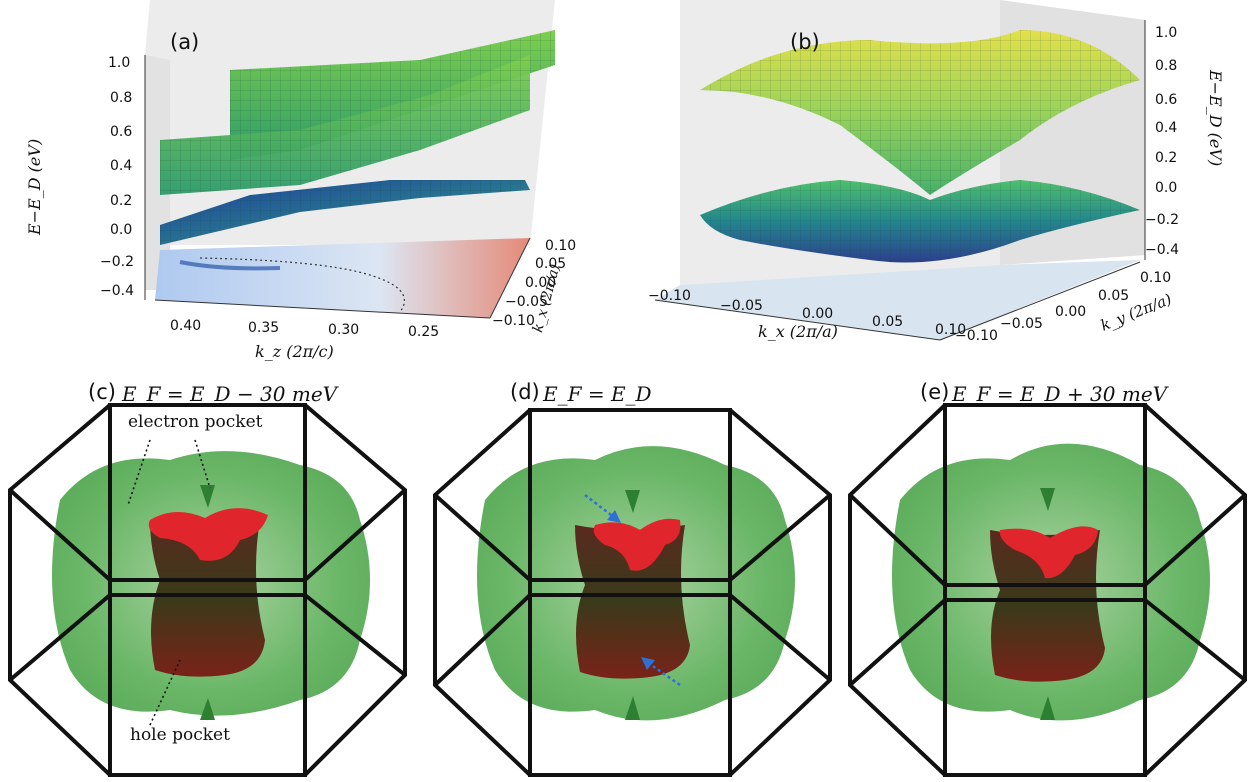  What do you see at coordinates (207, 598) in the screenshot?
I see `panel-c-hole-pocket` at bounding box center [207, 598].